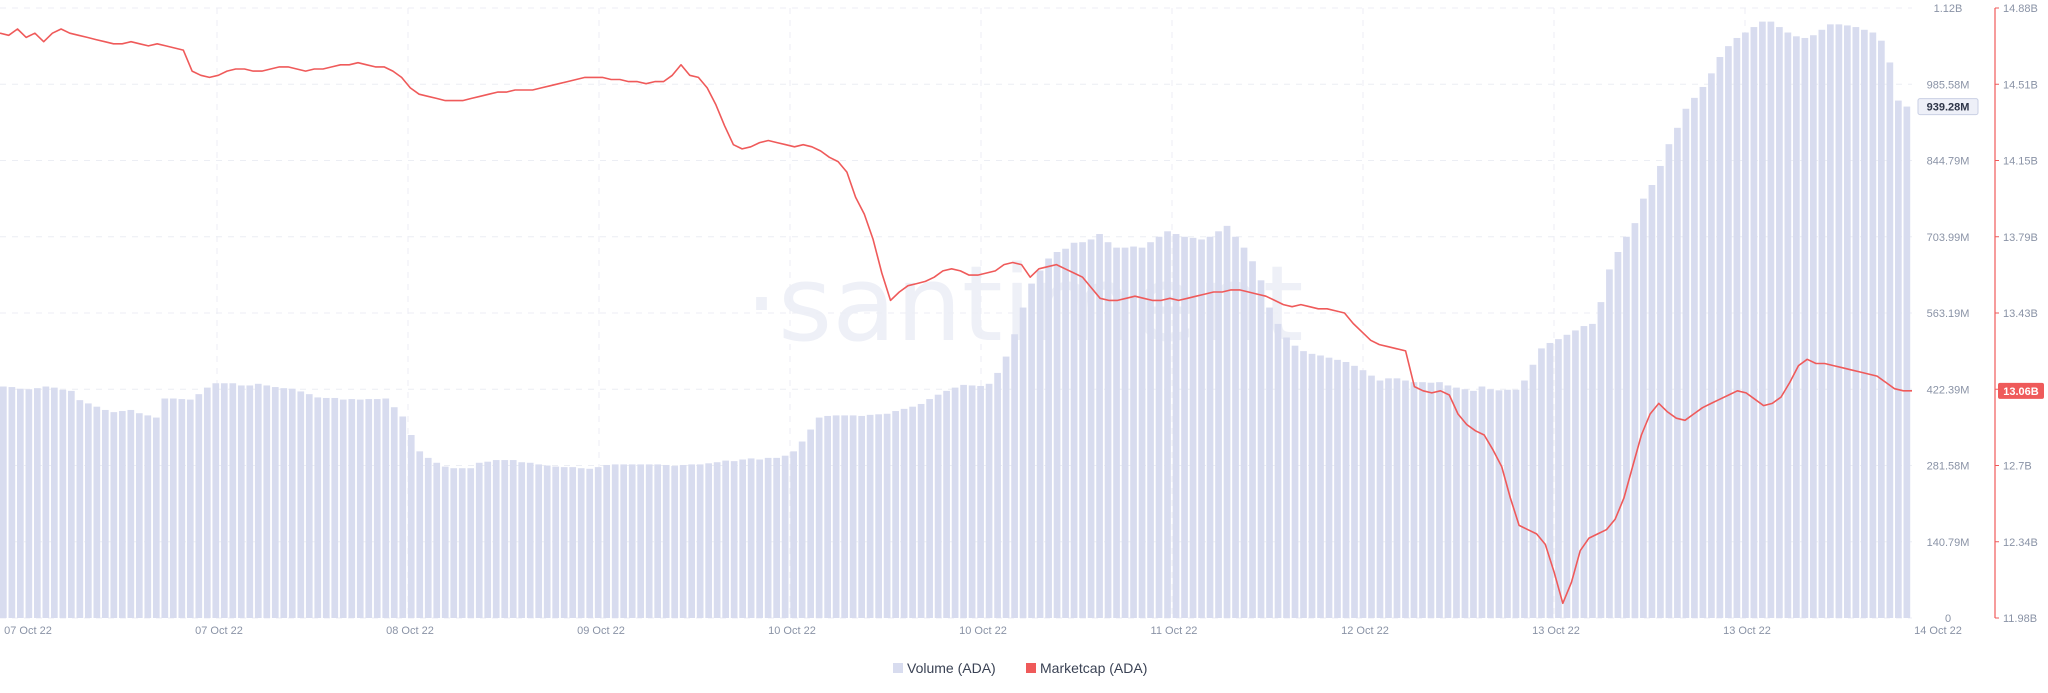 The height and width of the screenshot is (693, 2048). What do you see at coordinates (1020, 668) in the screenshot?
I see `legend: Volume (ADA) Marketcap (ADA)` at bounding box center [1020, 668].